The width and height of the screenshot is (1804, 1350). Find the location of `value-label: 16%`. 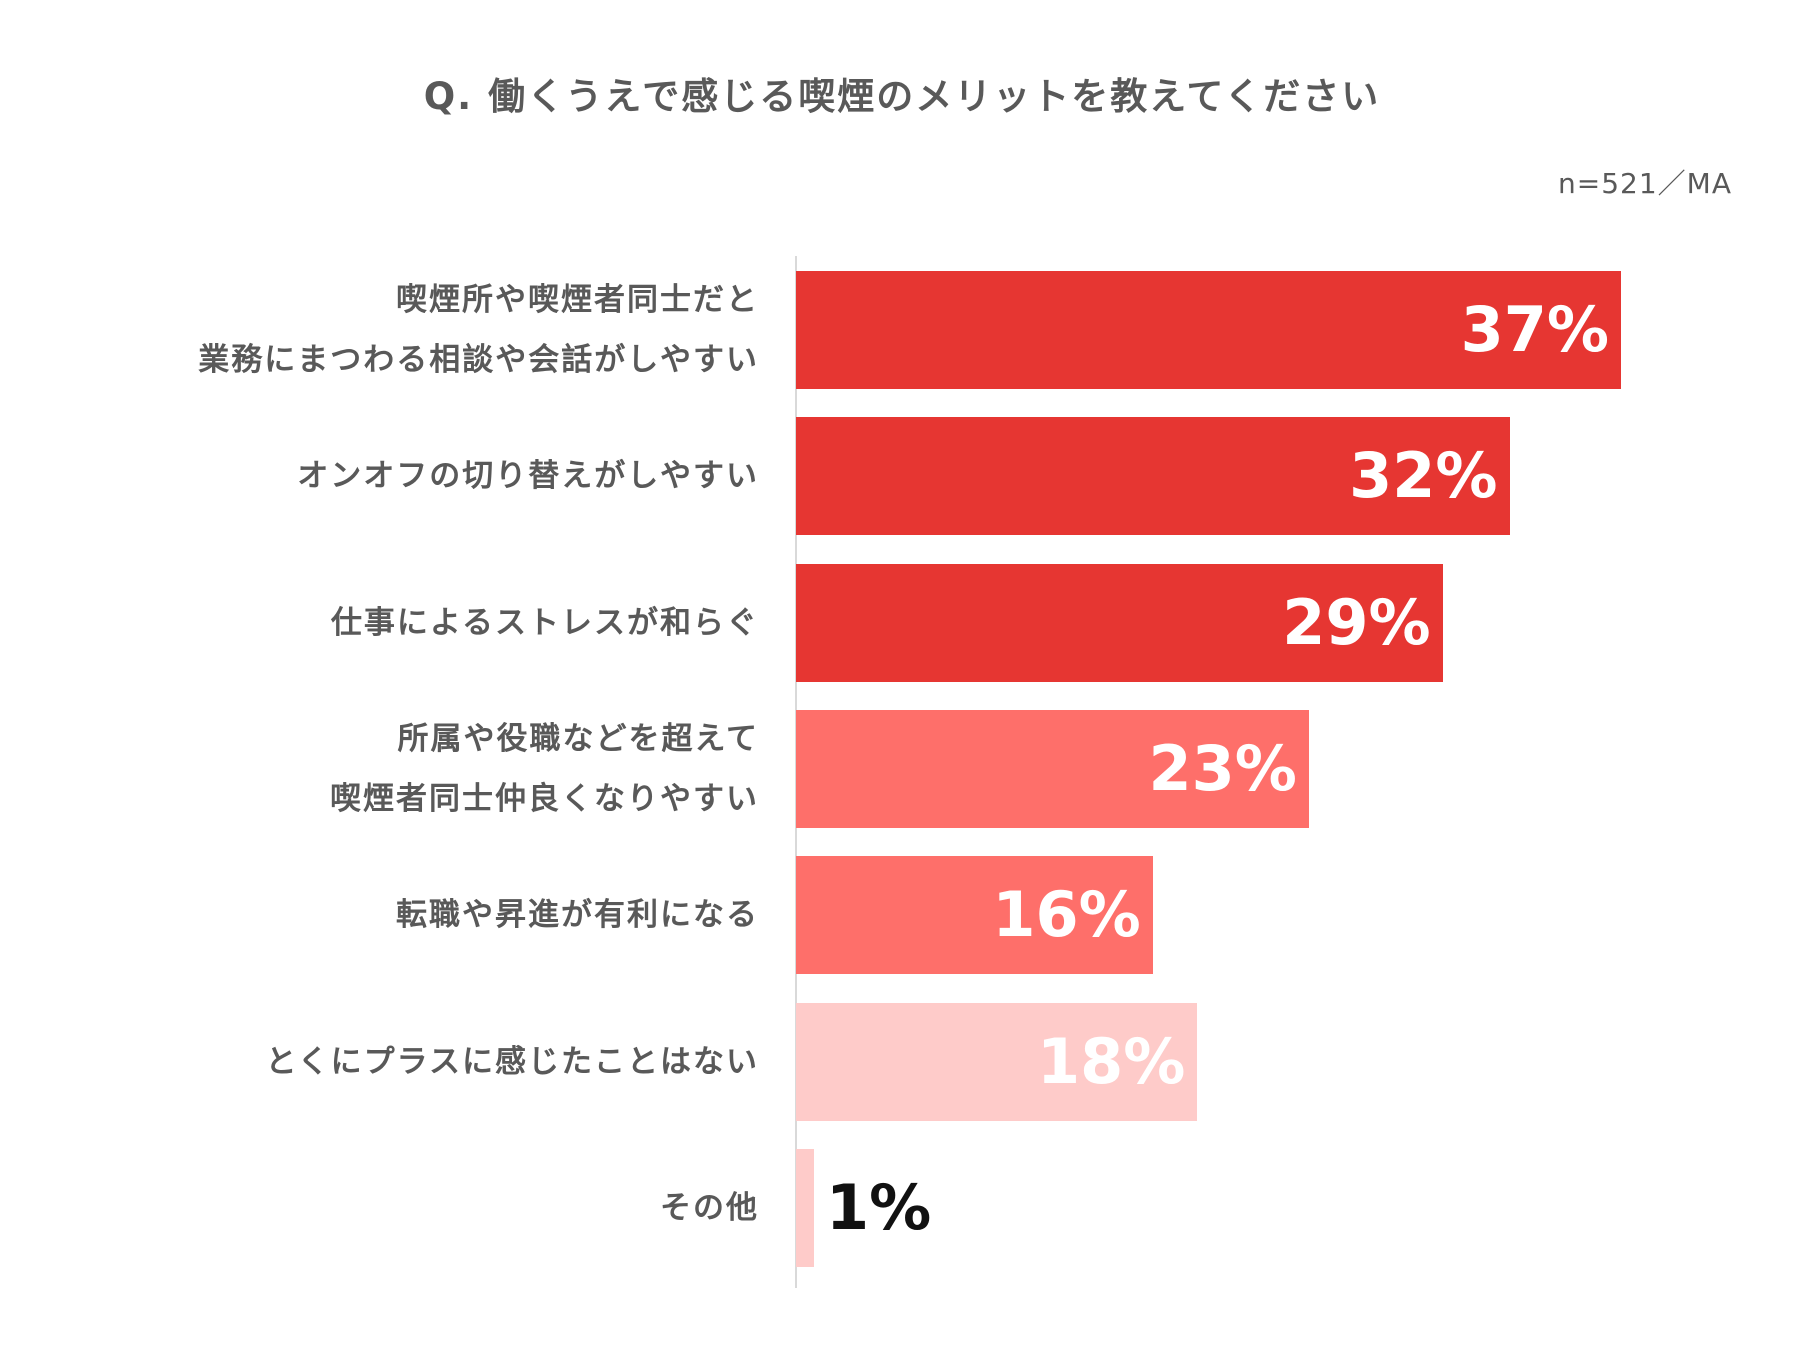

value-label: 16% is located at coordinates (1066, 915).